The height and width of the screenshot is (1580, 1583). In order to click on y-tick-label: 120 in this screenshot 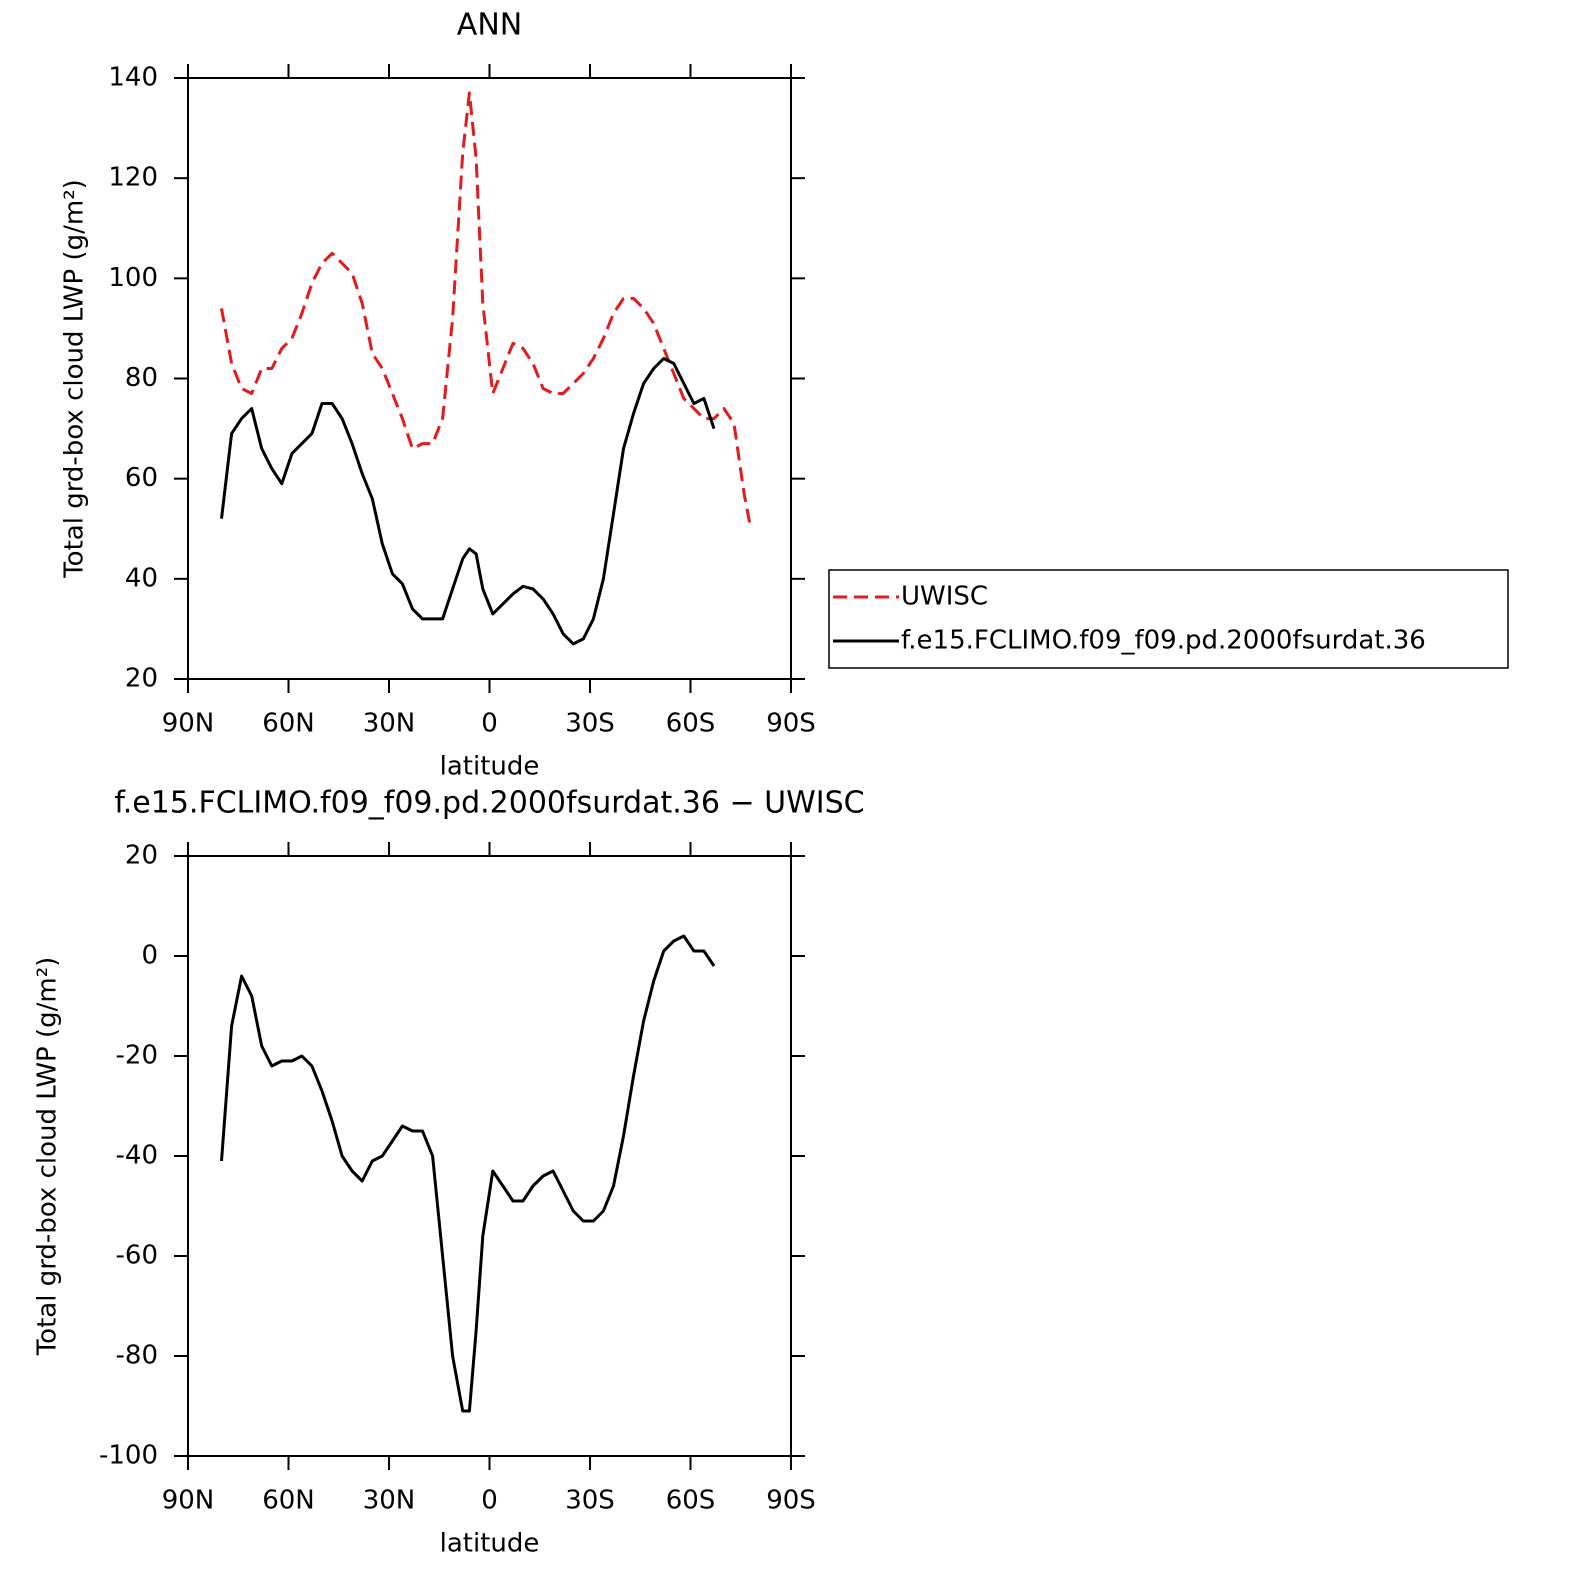, I will do `click(133, 178)`.